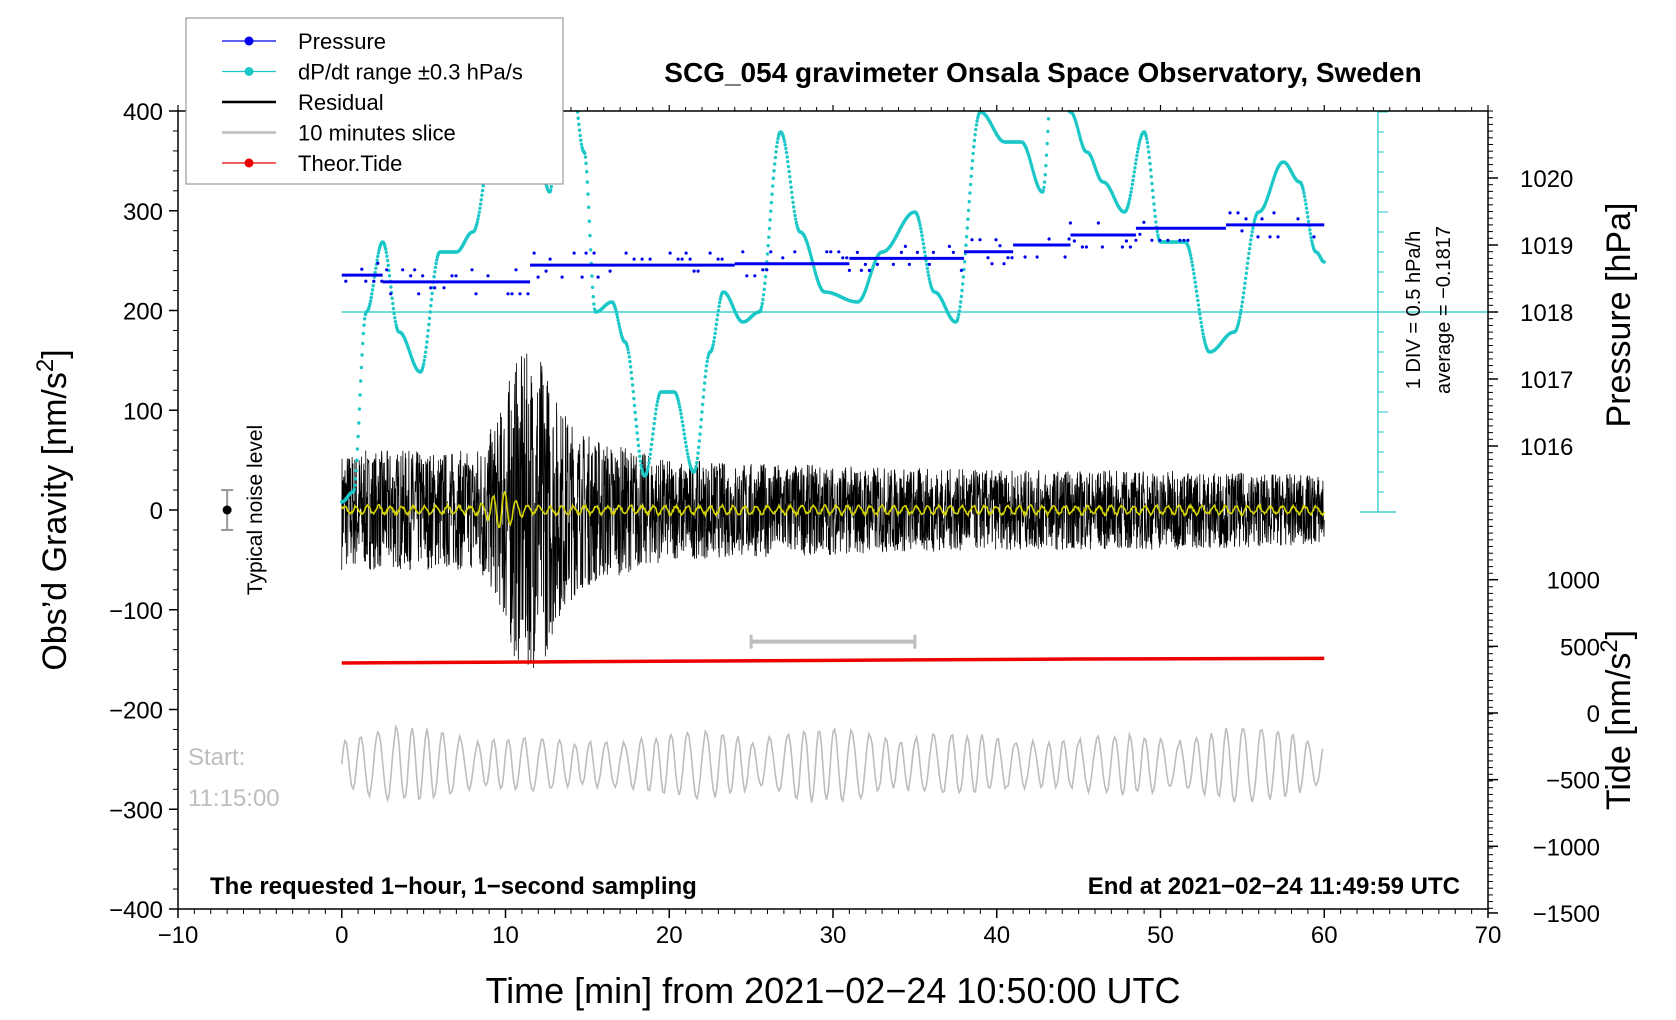 This screenshot has height=1020, width=1676. I want to click on x-tick-label: −10, so click(178, 935).